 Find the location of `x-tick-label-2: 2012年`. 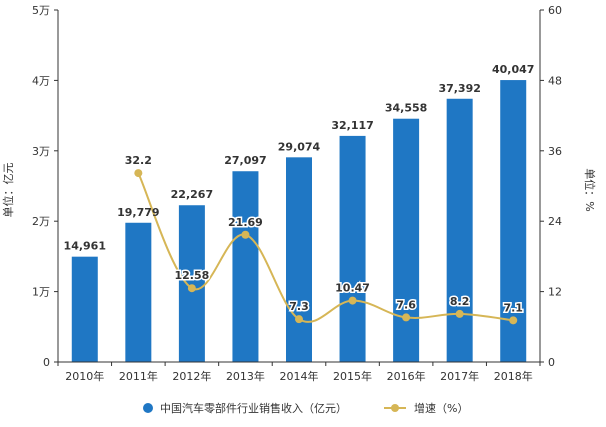

x-tick-label-2: 2012年 is located at coordinates (191, 376).